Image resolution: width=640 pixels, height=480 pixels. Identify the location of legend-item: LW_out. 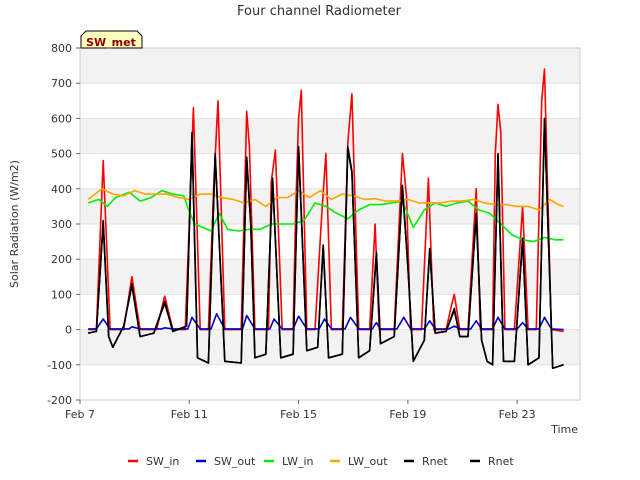
(359, 461).